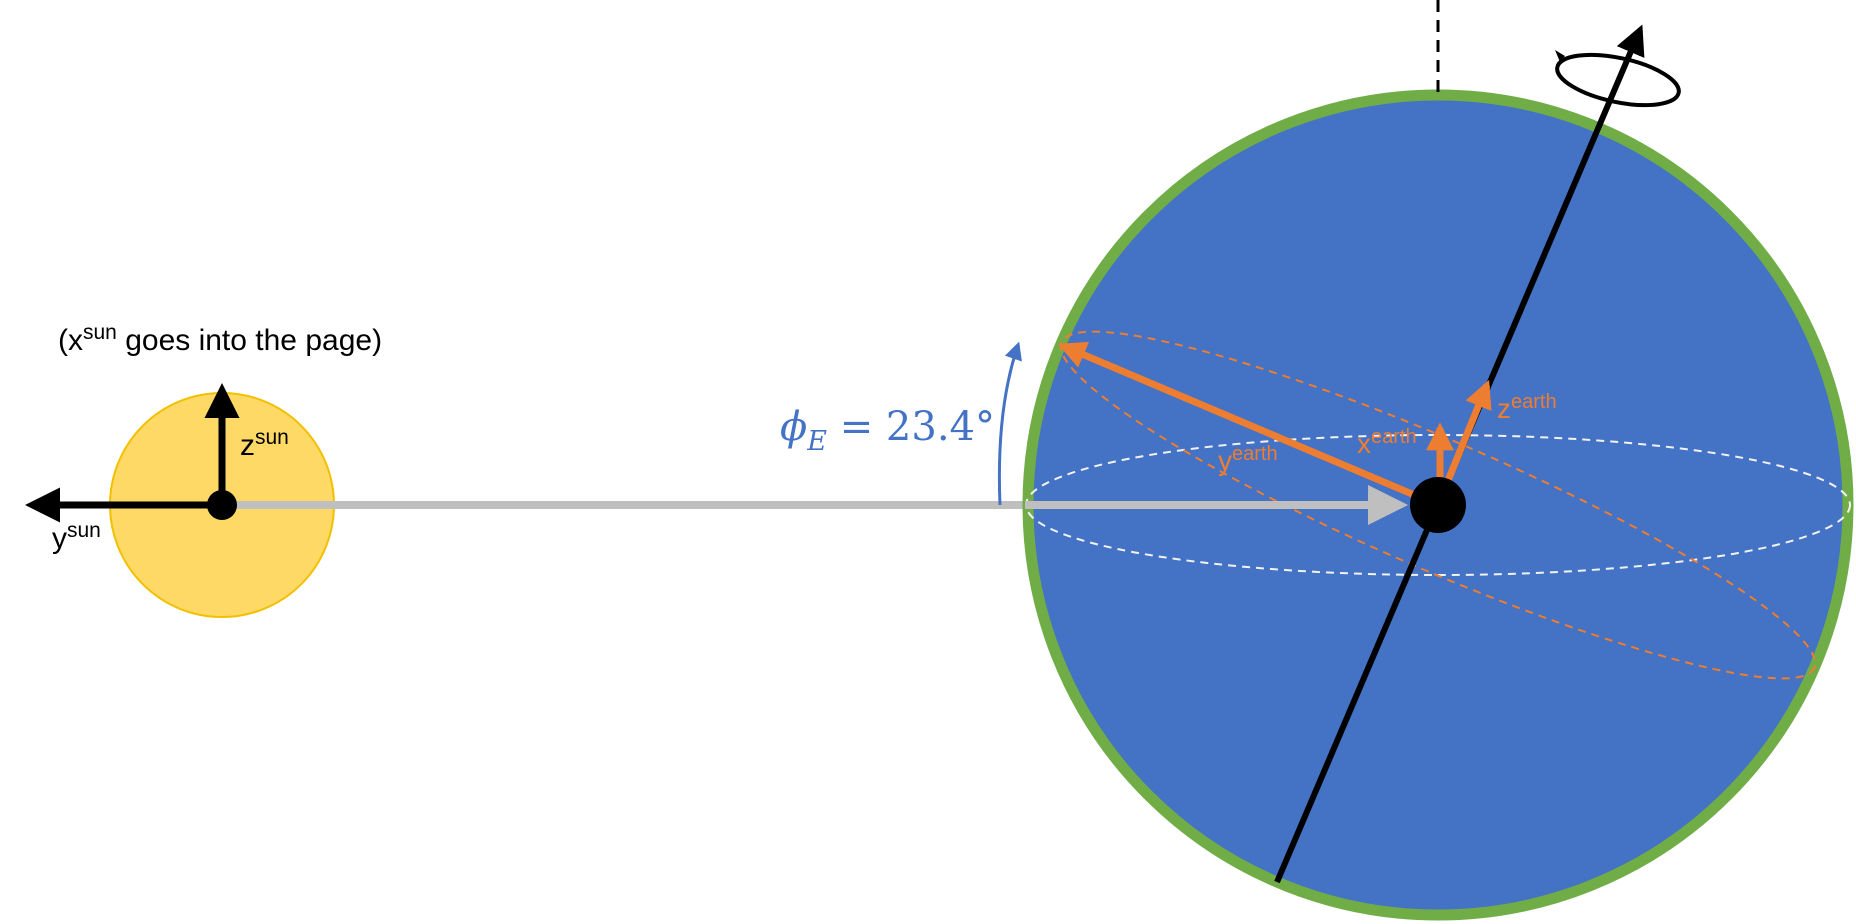 This screenshot has width=1856, height=924. What do you see at coordinates (1009, 423) in the screenshot?
I see `tilt-angle-arc` at bounding box center [1009, 423].